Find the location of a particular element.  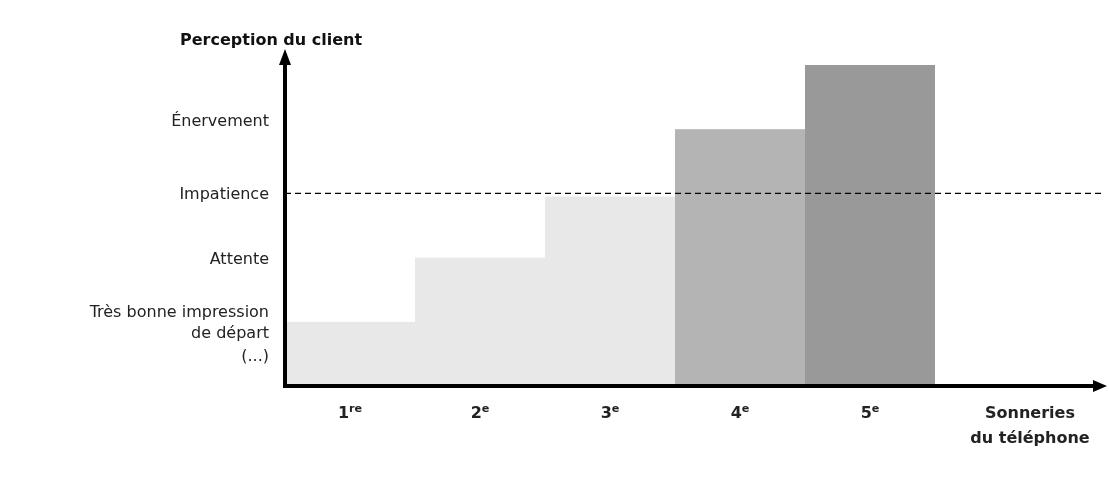

ref-line-label: Impatience is located at coordinates (224, 193).